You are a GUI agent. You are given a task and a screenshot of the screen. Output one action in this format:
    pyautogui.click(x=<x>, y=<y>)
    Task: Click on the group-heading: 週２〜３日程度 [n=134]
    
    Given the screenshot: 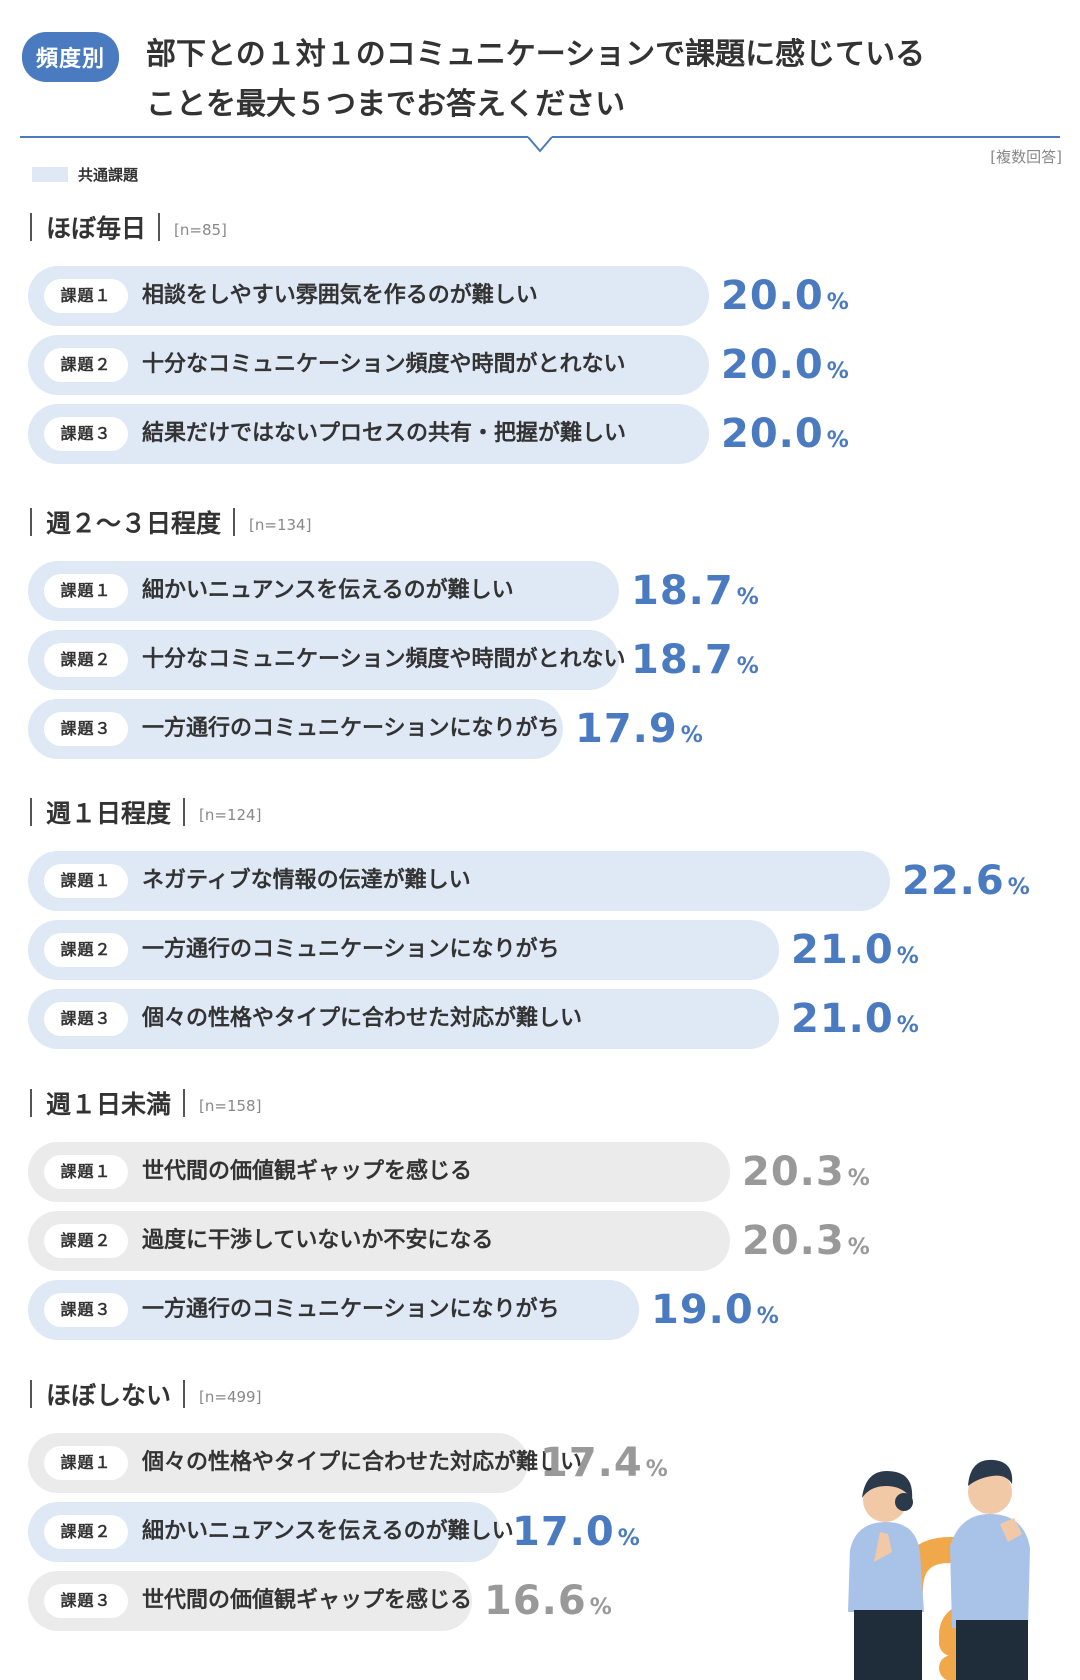 What is the action you would take?
    pyautogui.click(x=170, y=522)
    